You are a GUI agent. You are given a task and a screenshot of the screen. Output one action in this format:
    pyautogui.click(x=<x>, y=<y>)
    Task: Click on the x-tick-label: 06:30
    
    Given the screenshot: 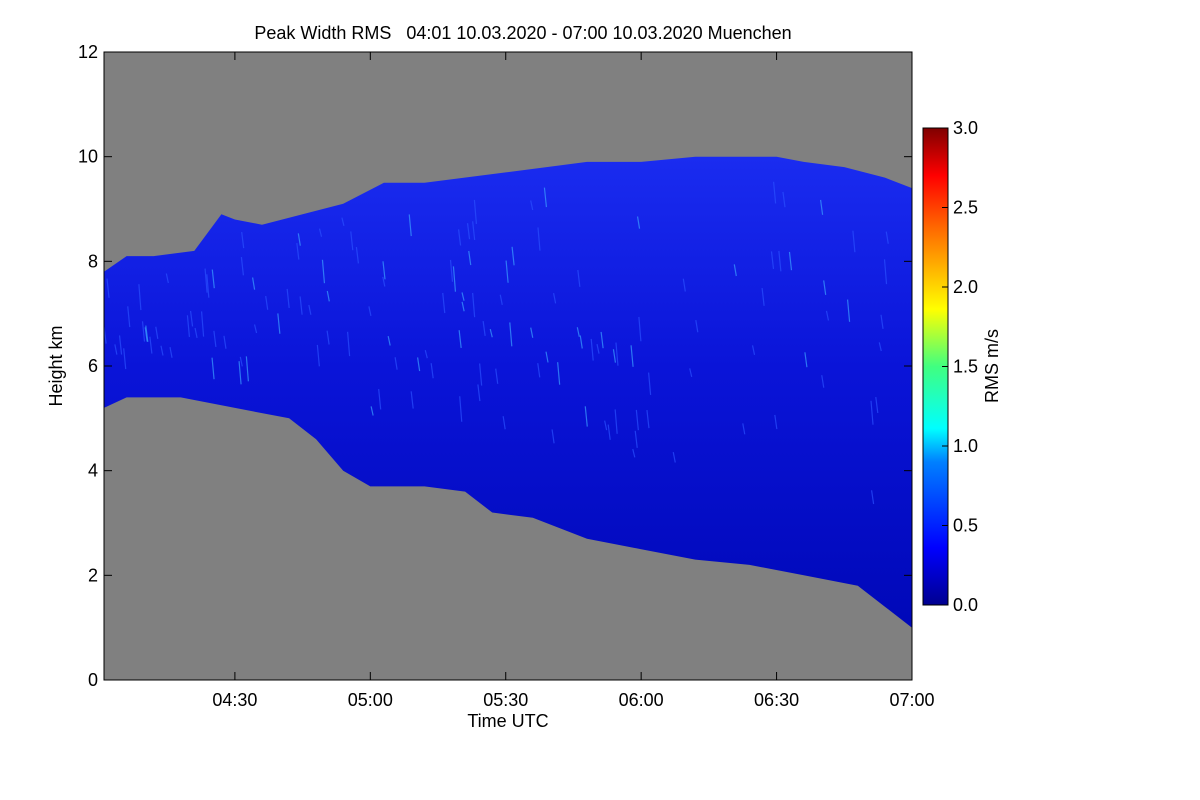 What is the action you would take?
    pyautogui.click(x=776, y=700)
    